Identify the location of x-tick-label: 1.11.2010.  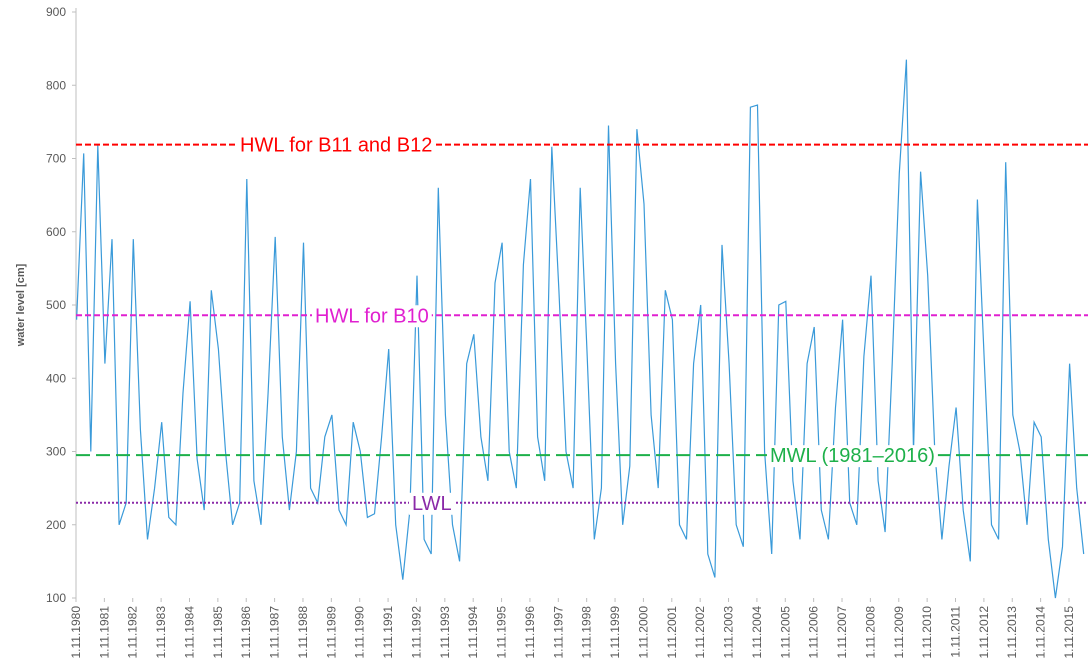
(927, 632).